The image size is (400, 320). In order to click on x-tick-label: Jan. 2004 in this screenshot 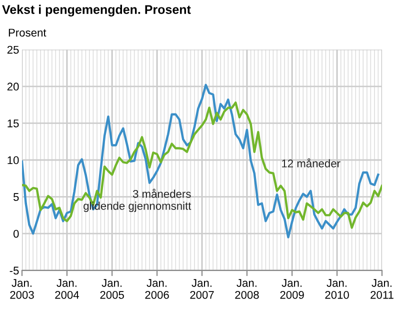, I will do `click(67, 289)`.